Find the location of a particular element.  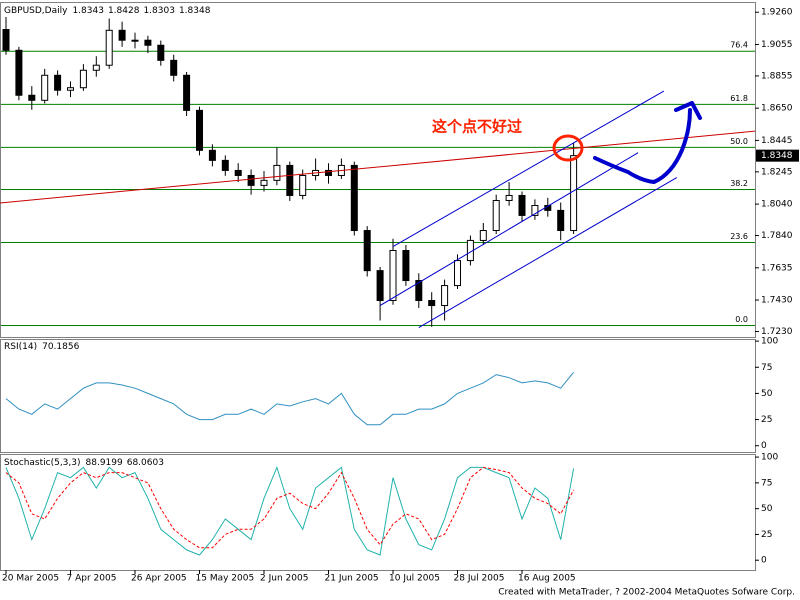

forecast-arrow is located at coordinates (642, 146).